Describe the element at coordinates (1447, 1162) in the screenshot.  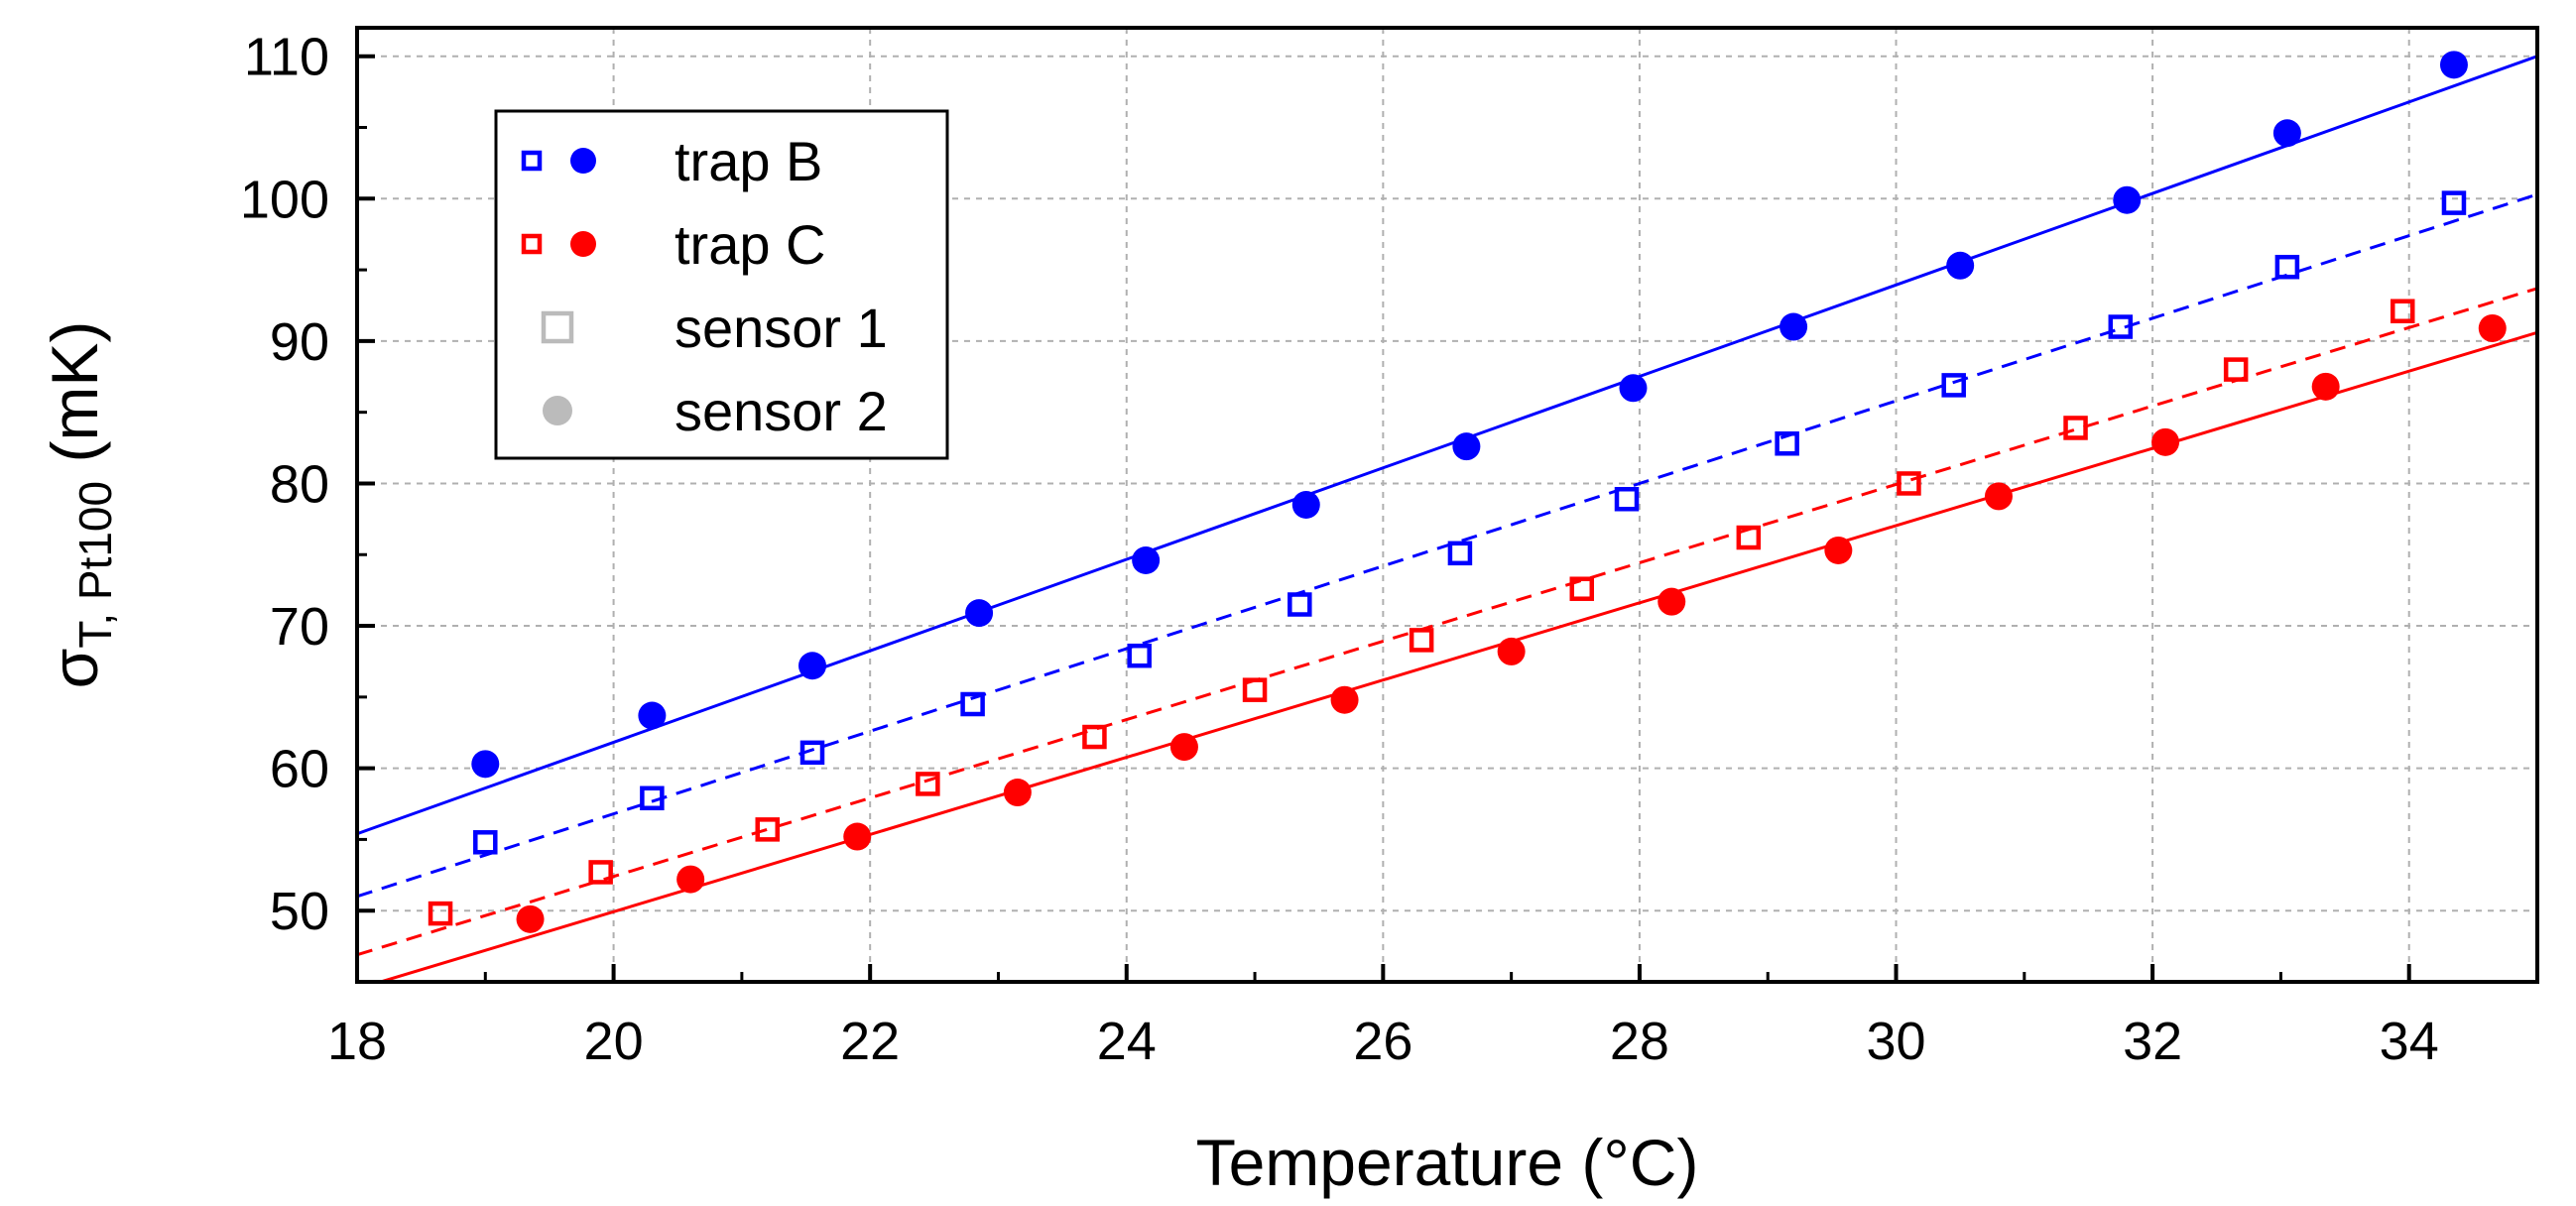
I see `x-axis-title: Temperature (°C)` at that location.